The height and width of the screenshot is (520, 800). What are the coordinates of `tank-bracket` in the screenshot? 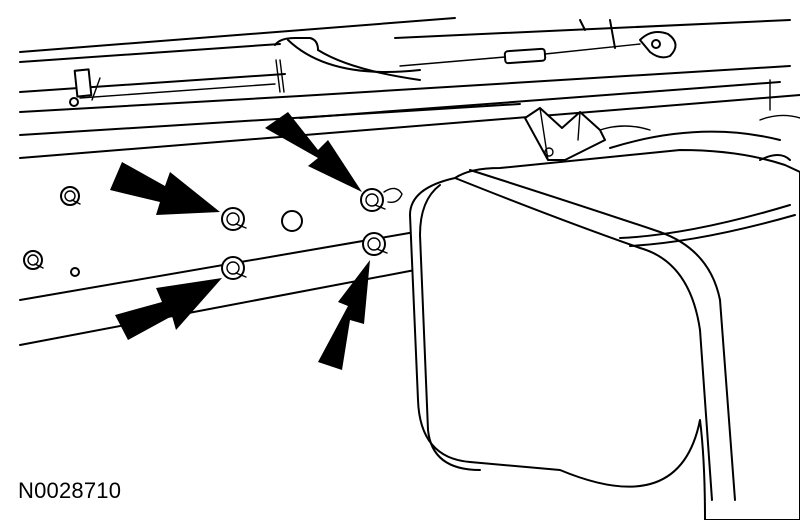 It's located at (587, 134).